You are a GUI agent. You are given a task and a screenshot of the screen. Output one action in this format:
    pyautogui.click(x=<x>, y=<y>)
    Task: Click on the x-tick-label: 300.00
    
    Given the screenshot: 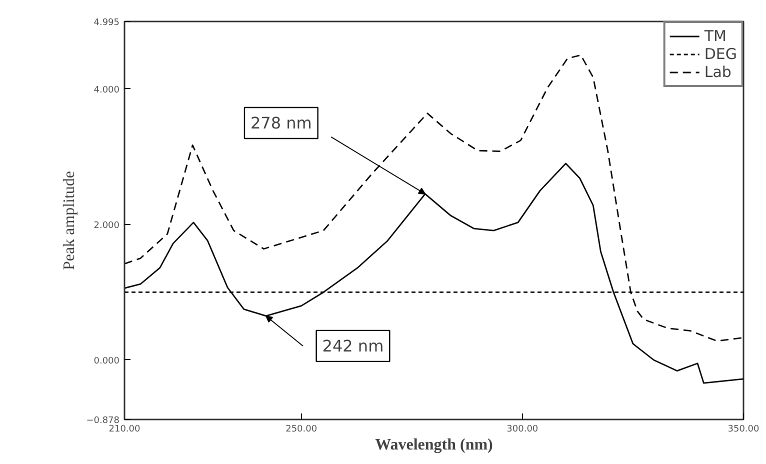 What is the action you would take?
    pyautogui.click(x=522, y=429)
    